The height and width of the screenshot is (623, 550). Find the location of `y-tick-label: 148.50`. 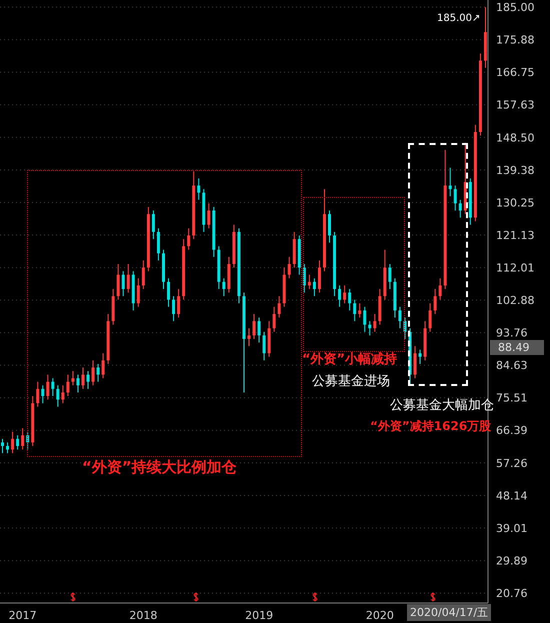

y-tick-label: 148.50 is located at coordinates (515, 137).